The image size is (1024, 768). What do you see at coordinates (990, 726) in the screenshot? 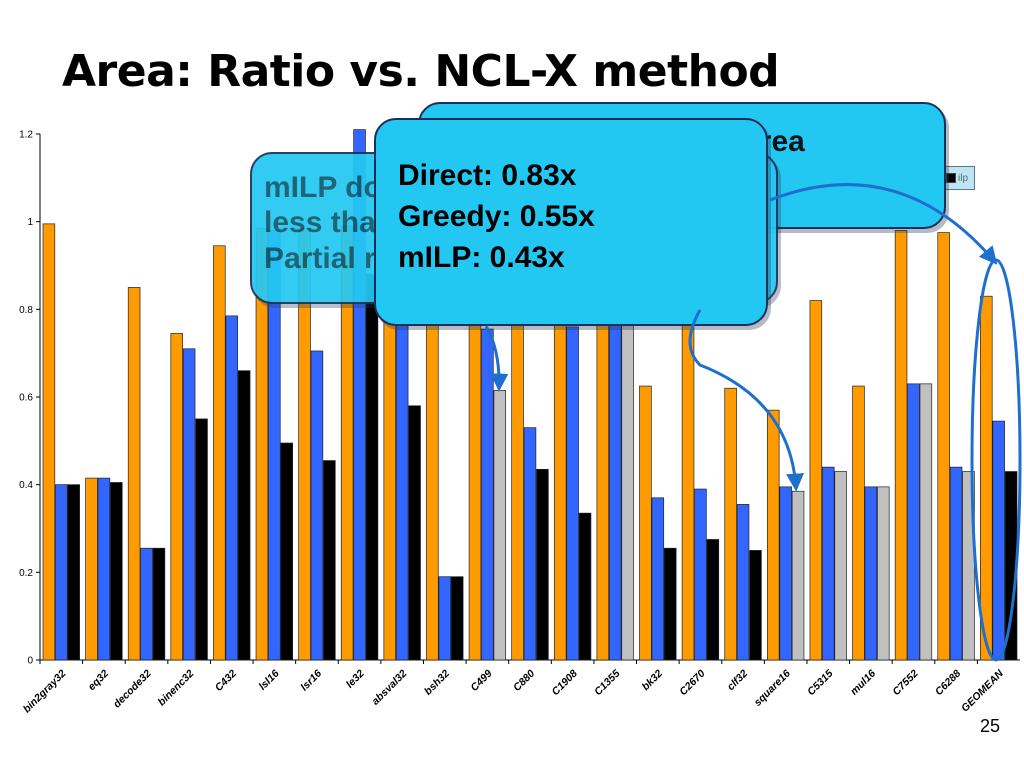
I see `page-number: 25` at bounding box center [990, 726].